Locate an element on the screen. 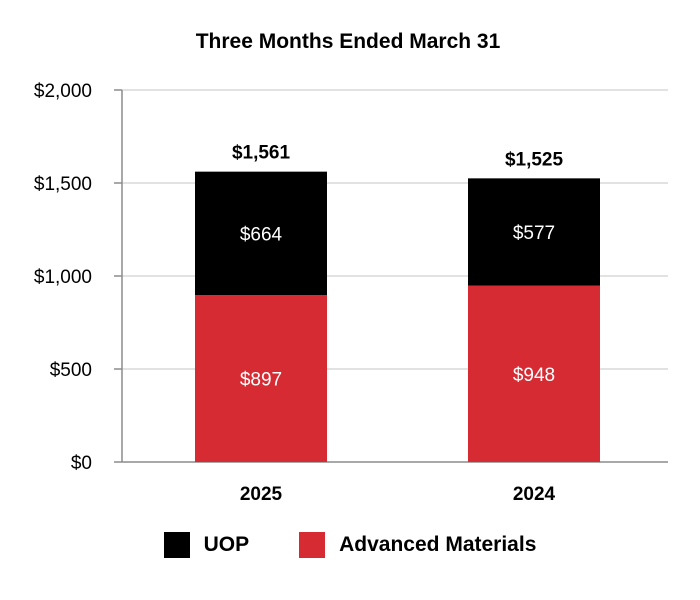 This screenshot has height=600, width=700. legend-label-advanced-materials: Advanced Materials is located at coordinates (438, 544).